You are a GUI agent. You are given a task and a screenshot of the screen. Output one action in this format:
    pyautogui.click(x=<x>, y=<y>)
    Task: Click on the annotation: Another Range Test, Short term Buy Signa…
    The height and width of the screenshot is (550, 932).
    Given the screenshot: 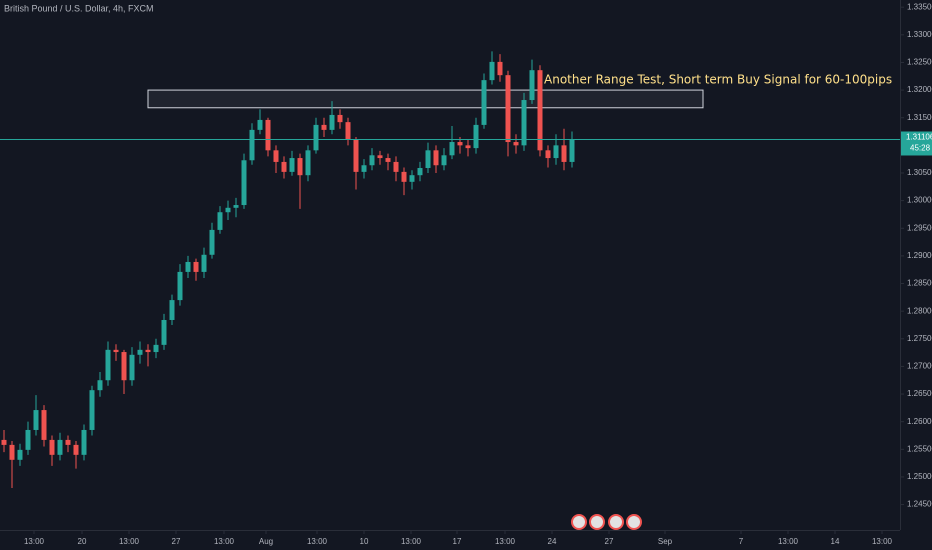 What is the action you would take?
    pyautogui.click(x=718, y=80)
    